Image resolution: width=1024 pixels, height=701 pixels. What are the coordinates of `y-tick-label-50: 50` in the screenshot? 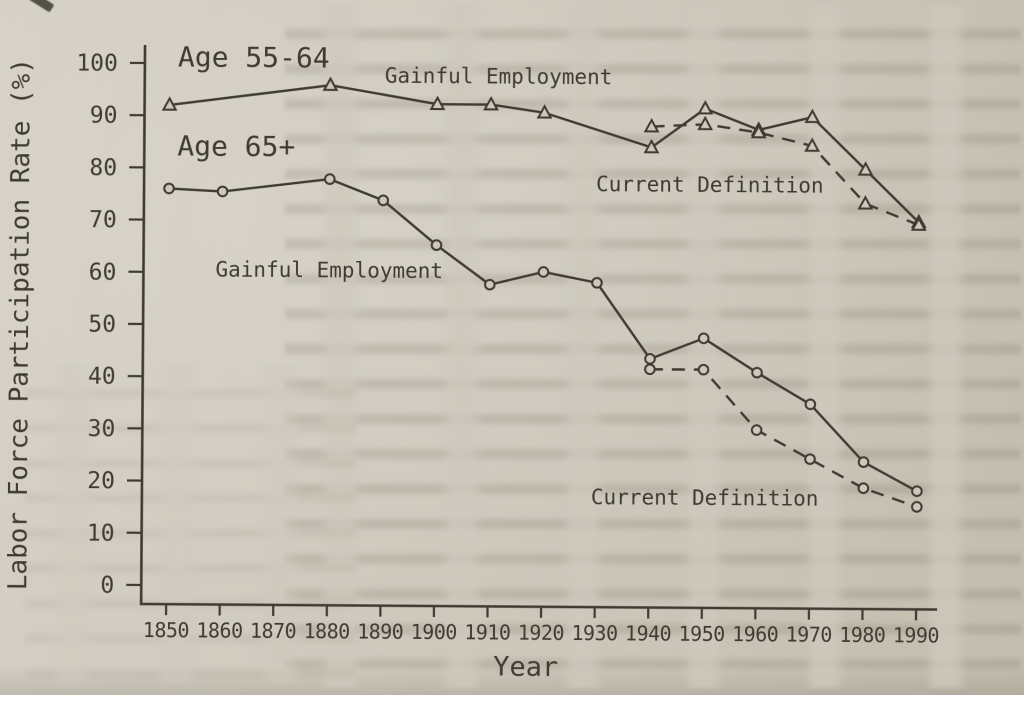 It's located at (102, 325).